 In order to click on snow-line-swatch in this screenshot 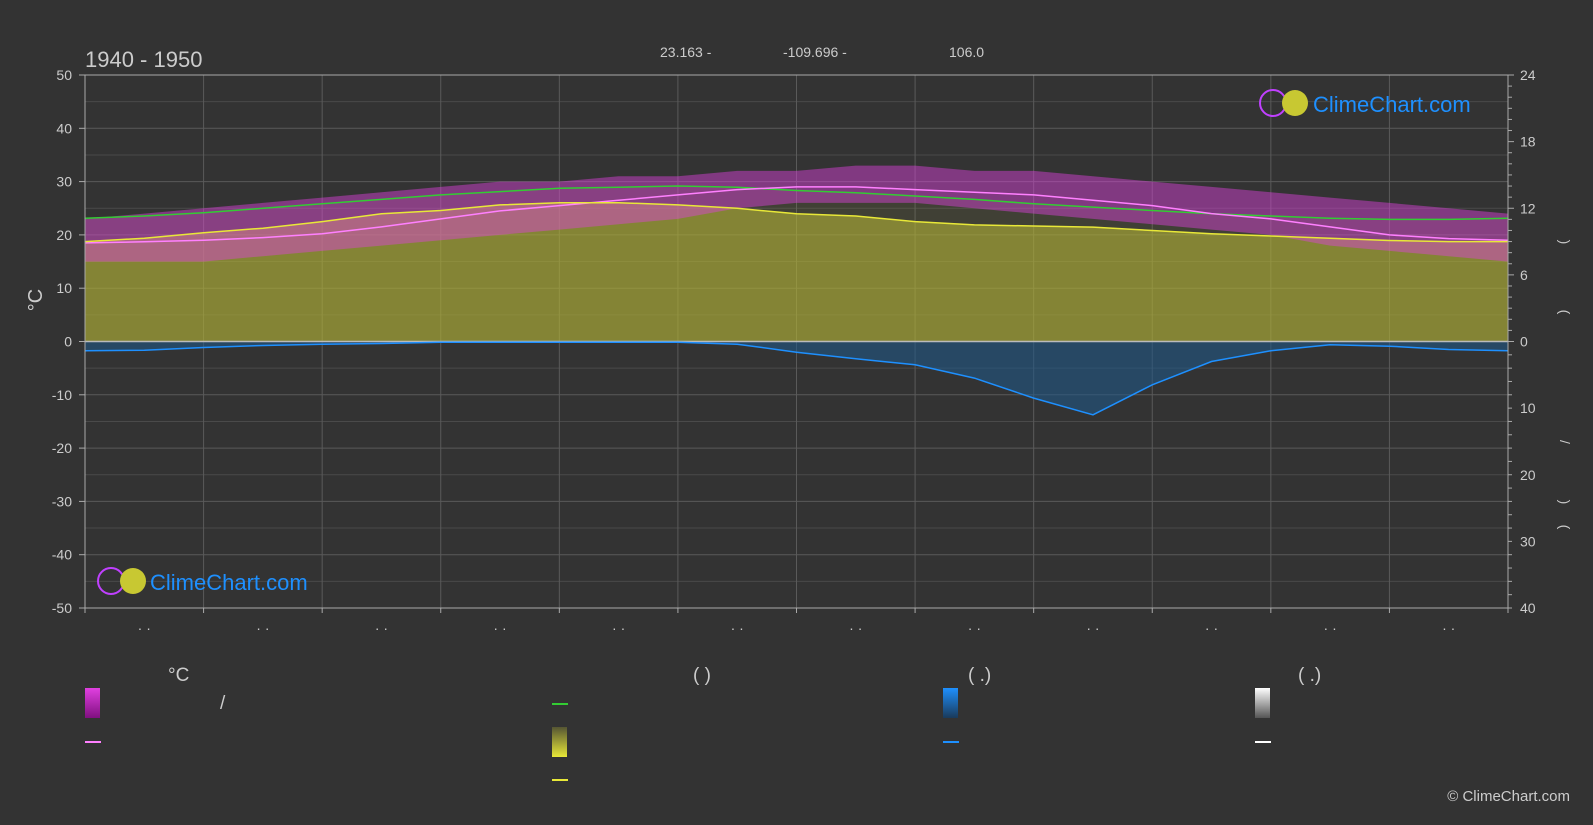, I will do `click(1263, 742)`.